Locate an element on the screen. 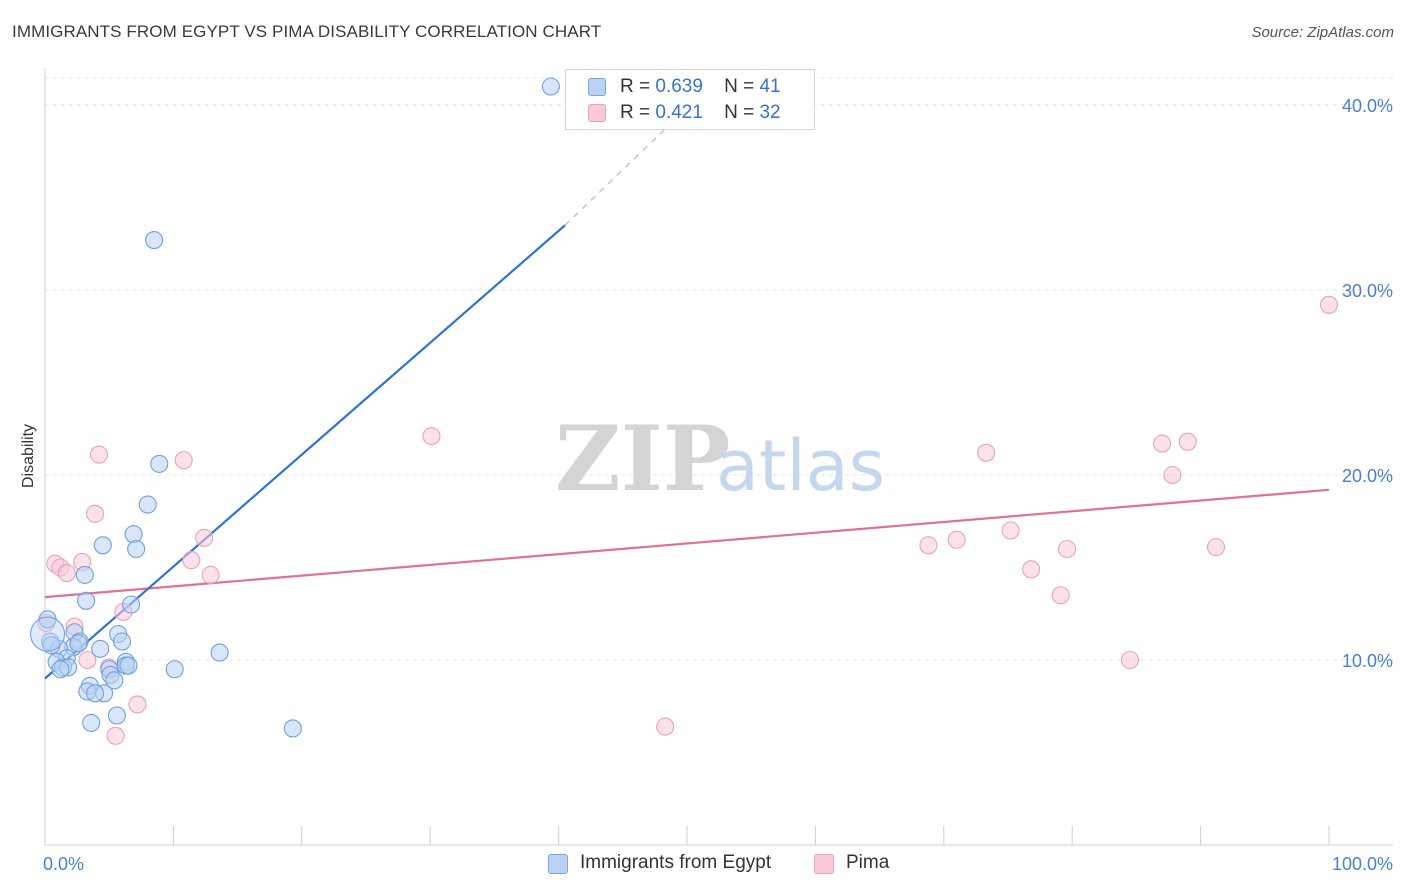 This screenshot has height=892, width=1406. y-axis-label: Disability is located at coordinates (28, 456).